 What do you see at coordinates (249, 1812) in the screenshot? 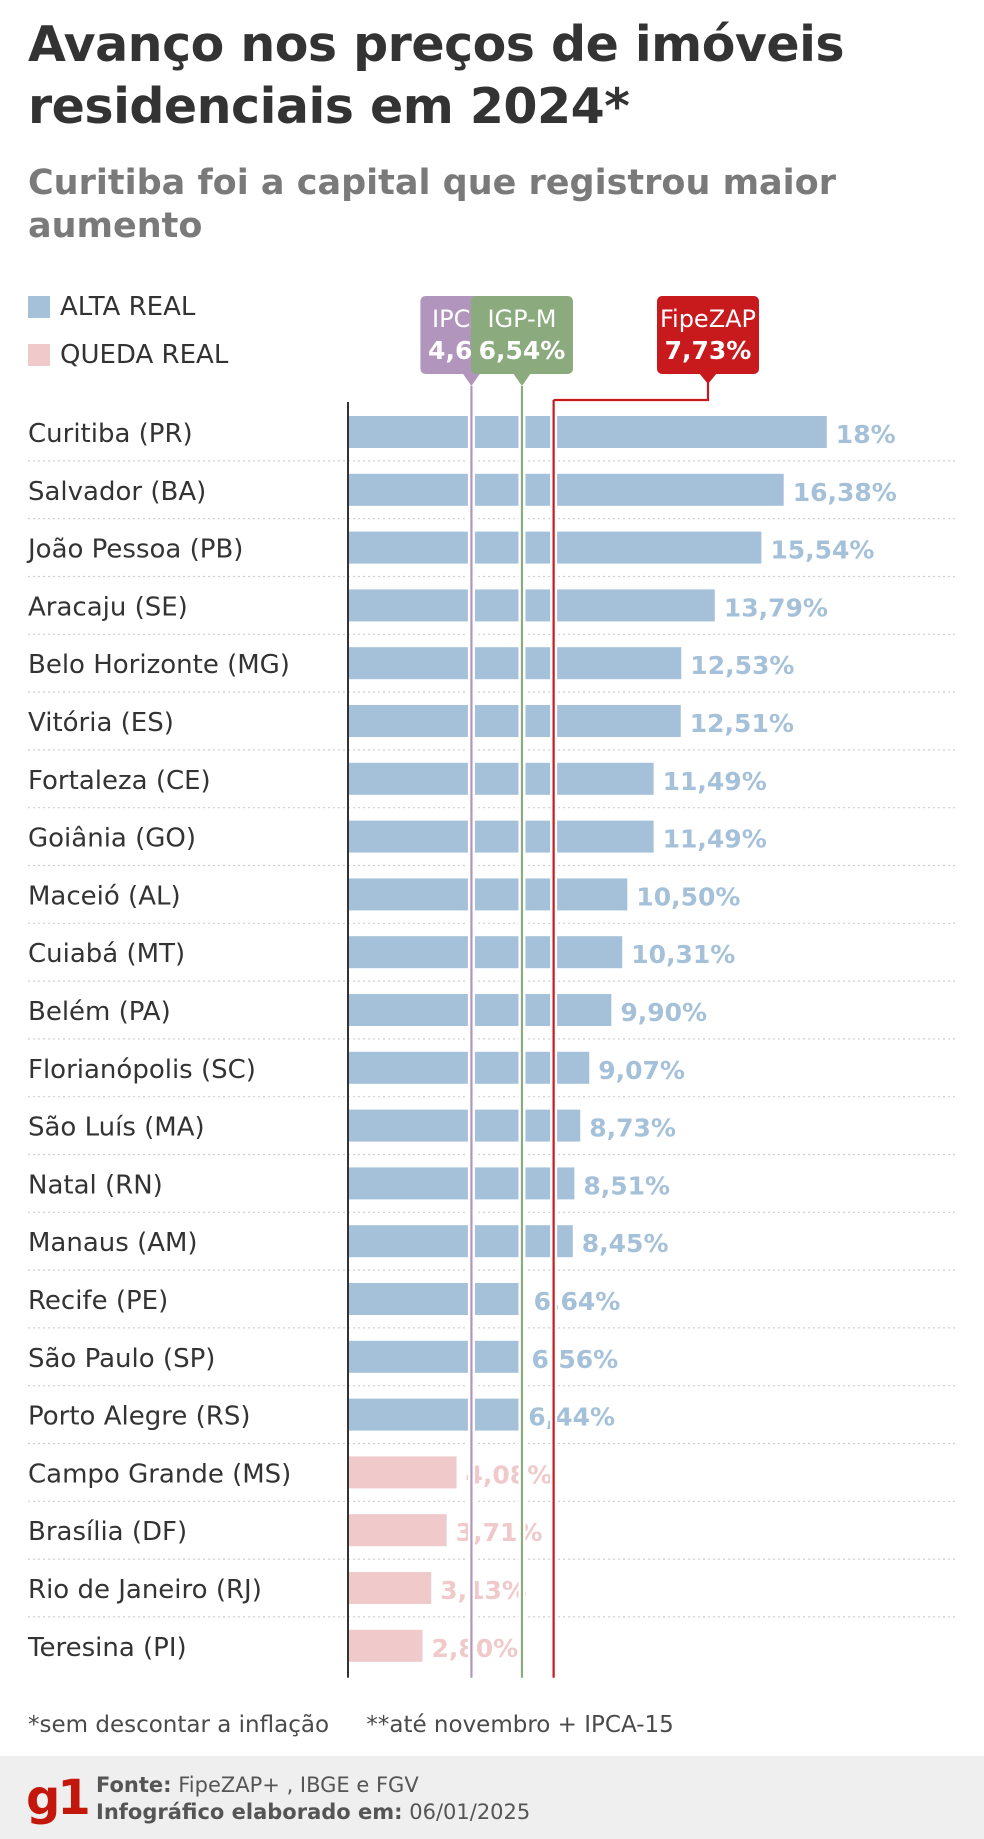
I see `date-label: Infográfico elaborado em:` at bounding box center [249, 1812].